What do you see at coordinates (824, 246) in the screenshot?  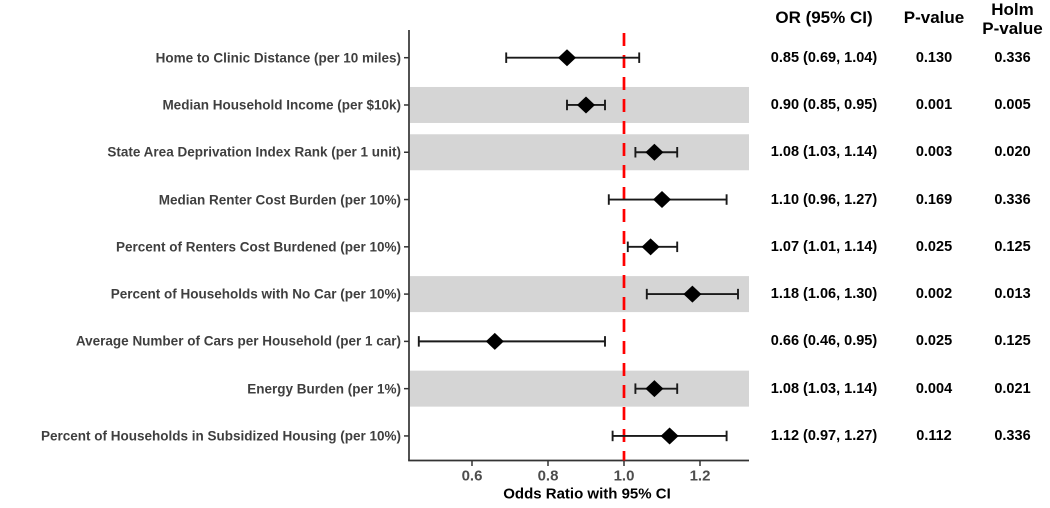 I see `or-ci-value: 1.07 (1.01, 1.14)` at bounding box center [824, 246].